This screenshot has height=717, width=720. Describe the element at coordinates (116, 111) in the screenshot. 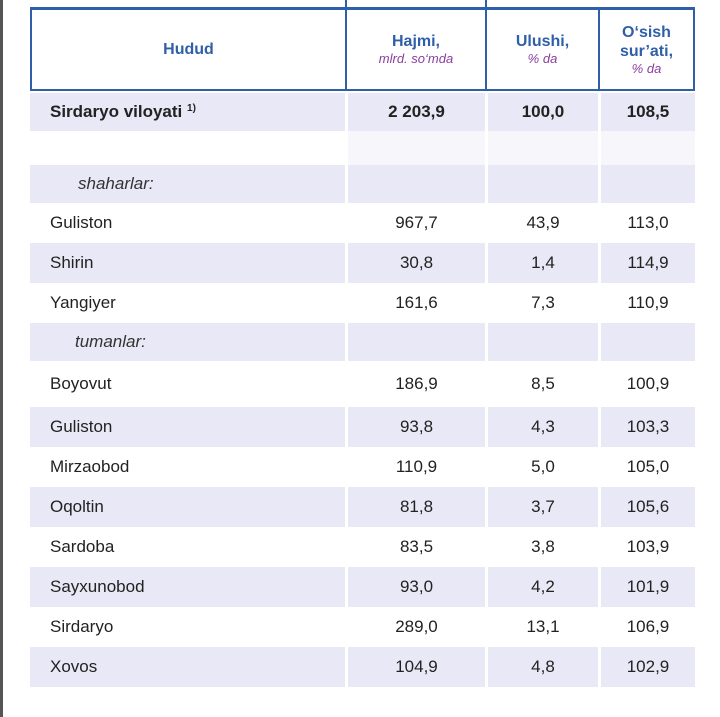

I see `total-region-name: Sirdaryo viloyati` at that location.